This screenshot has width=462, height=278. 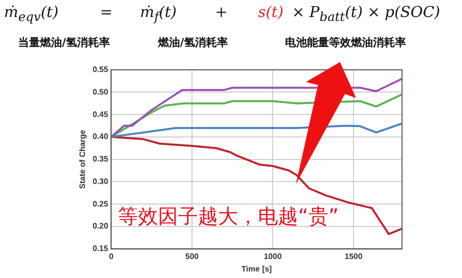 I want to click on x-tick-label: 0, so click(x=111, y=256).